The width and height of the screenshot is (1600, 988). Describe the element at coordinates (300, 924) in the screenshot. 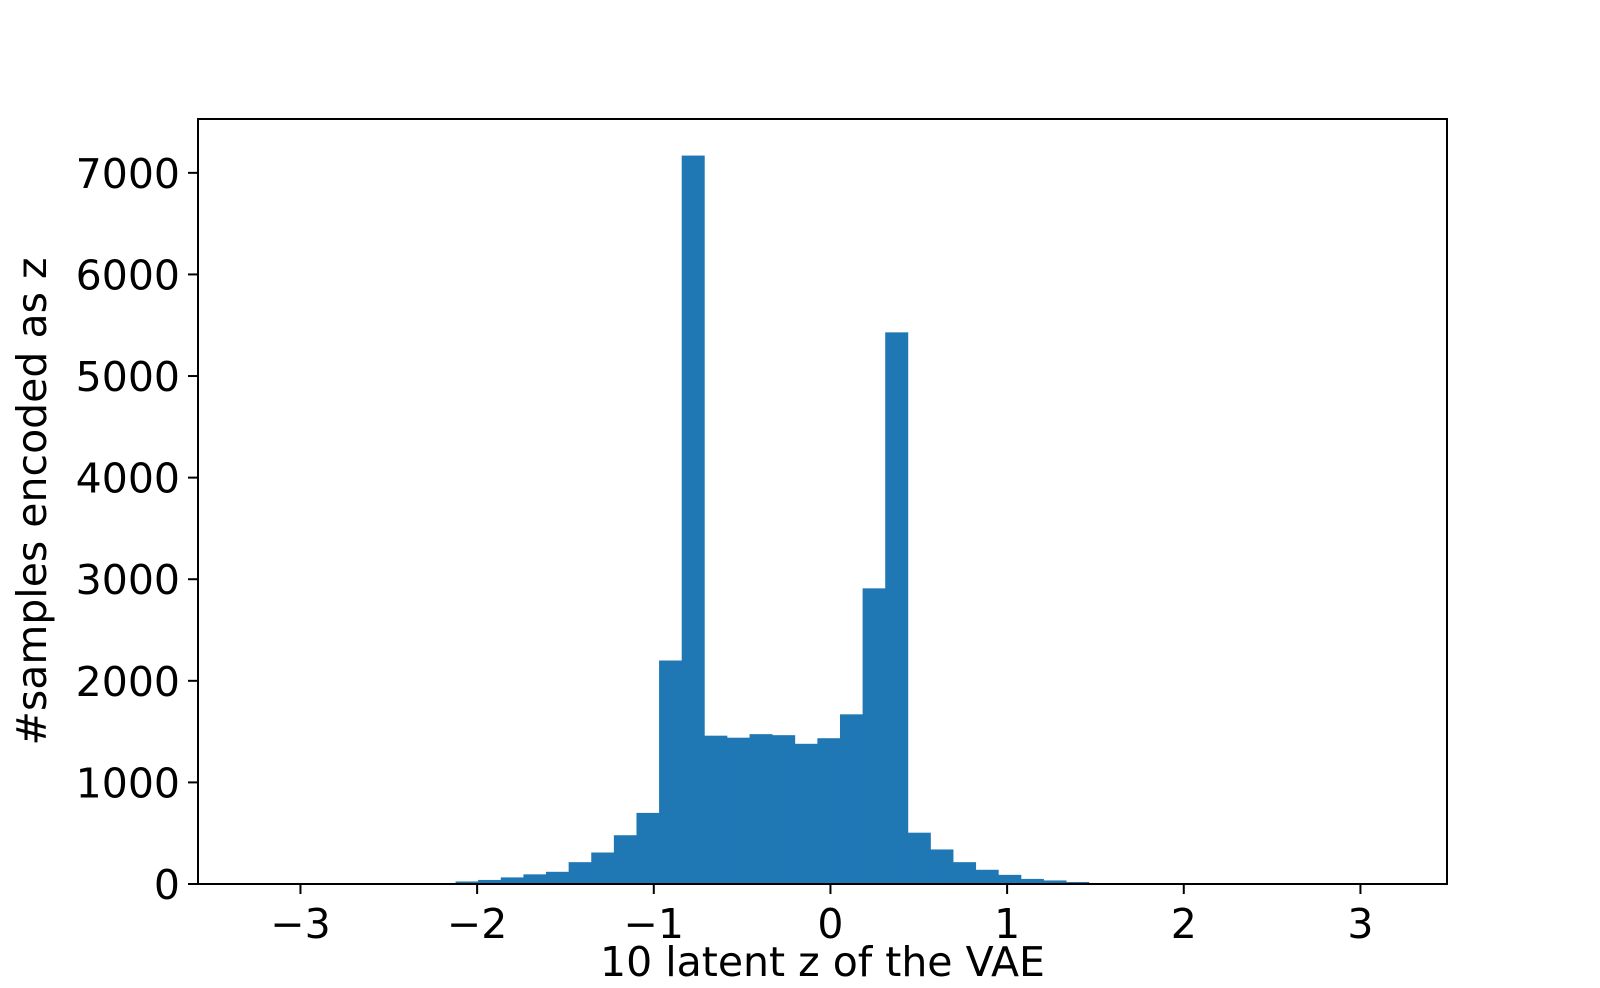

I see `x-tick-label: −3` at that location.